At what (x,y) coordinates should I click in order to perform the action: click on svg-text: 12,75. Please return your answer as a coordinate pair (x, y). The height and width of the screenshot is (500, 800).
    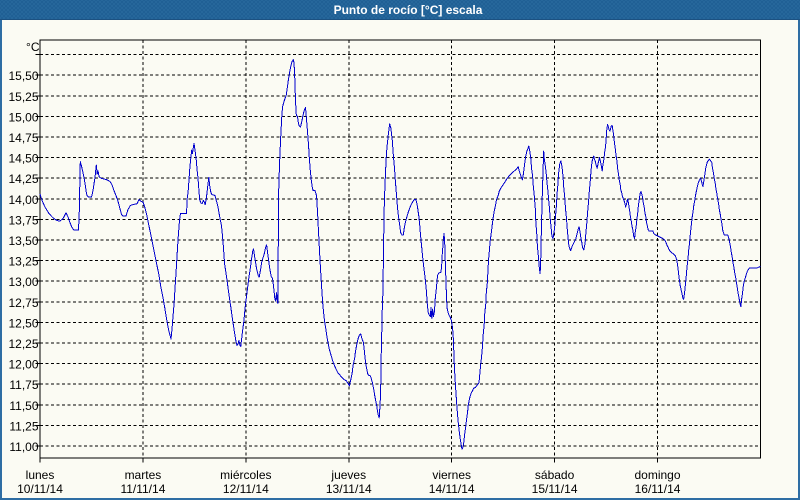
    Looking at the image, I should click on (23, 303).